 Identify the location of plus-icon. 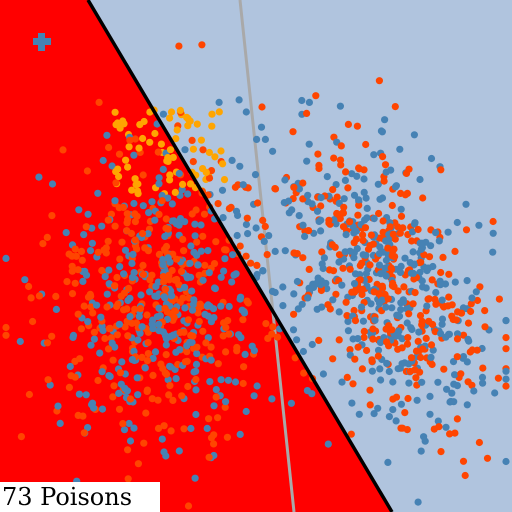
(42, 42).